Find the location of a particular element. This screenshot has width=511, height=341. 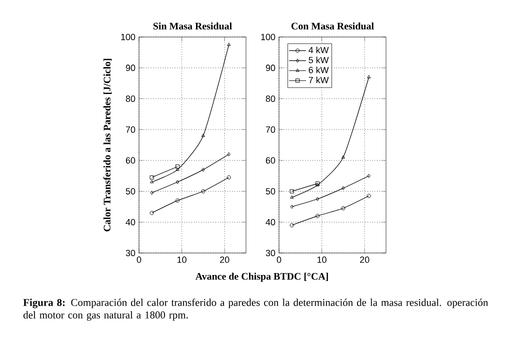

legend-label: 6 kW is located at coordinates (318, 70).